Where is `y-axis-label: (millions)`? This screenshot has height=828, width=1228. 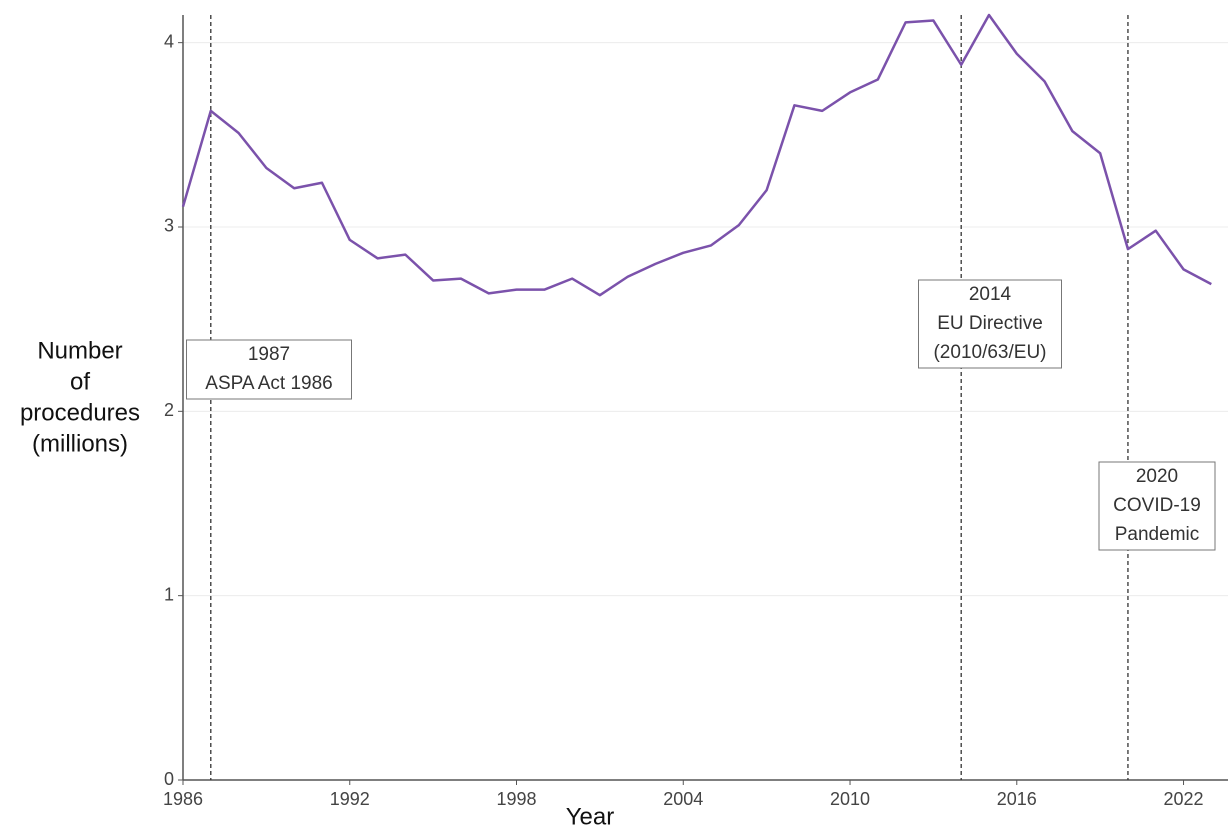
y-axis-label: (millions) is located at coordinates (80, 443).